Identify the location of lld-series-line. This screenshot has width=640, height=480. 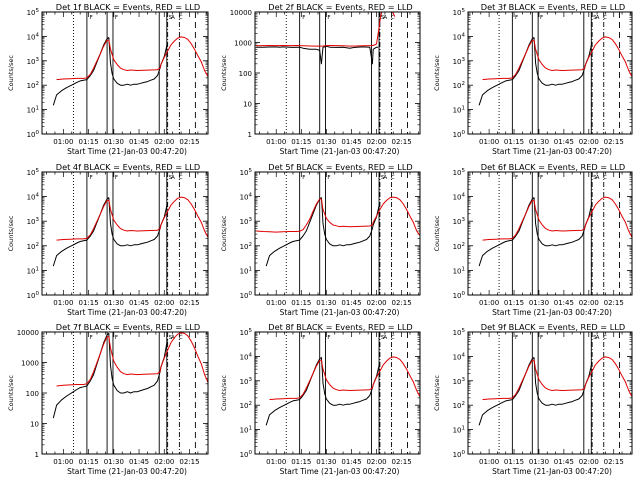
(557, 58).